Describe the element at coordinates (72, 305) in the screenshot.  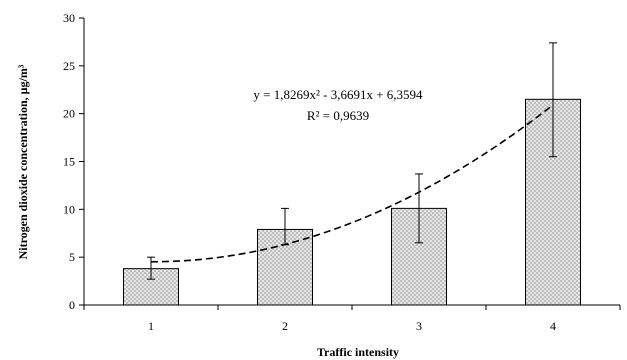
I see `y-tick-label: 0` at that location.